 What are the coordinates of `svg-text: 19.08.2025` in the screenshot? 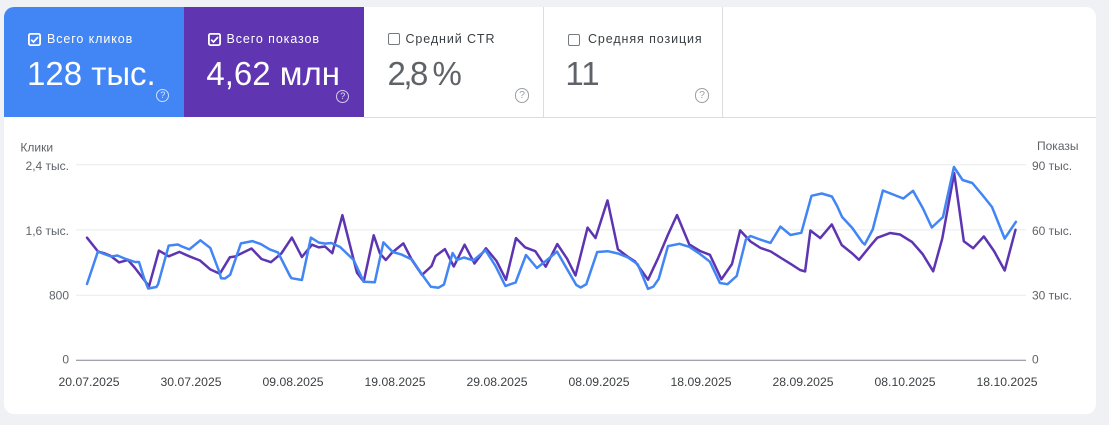 It's located at (395, 382).